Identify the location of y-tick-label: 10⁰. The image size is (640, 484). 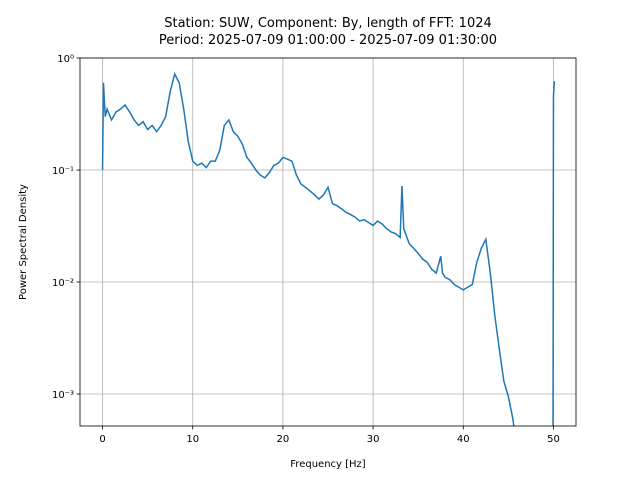
(65, 59).